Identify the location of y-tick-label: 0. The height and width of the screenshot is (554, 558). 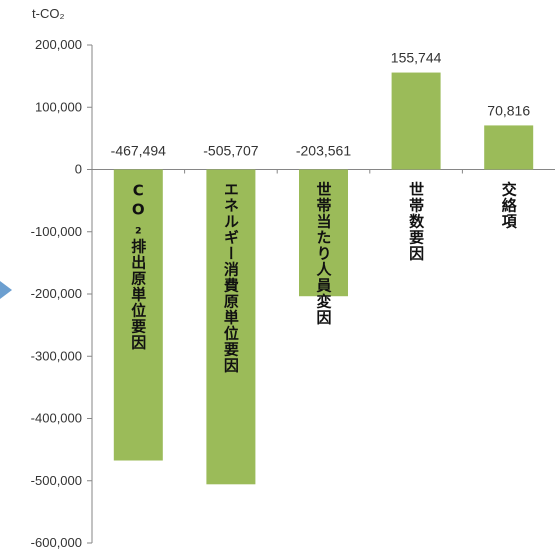
(78, 169).